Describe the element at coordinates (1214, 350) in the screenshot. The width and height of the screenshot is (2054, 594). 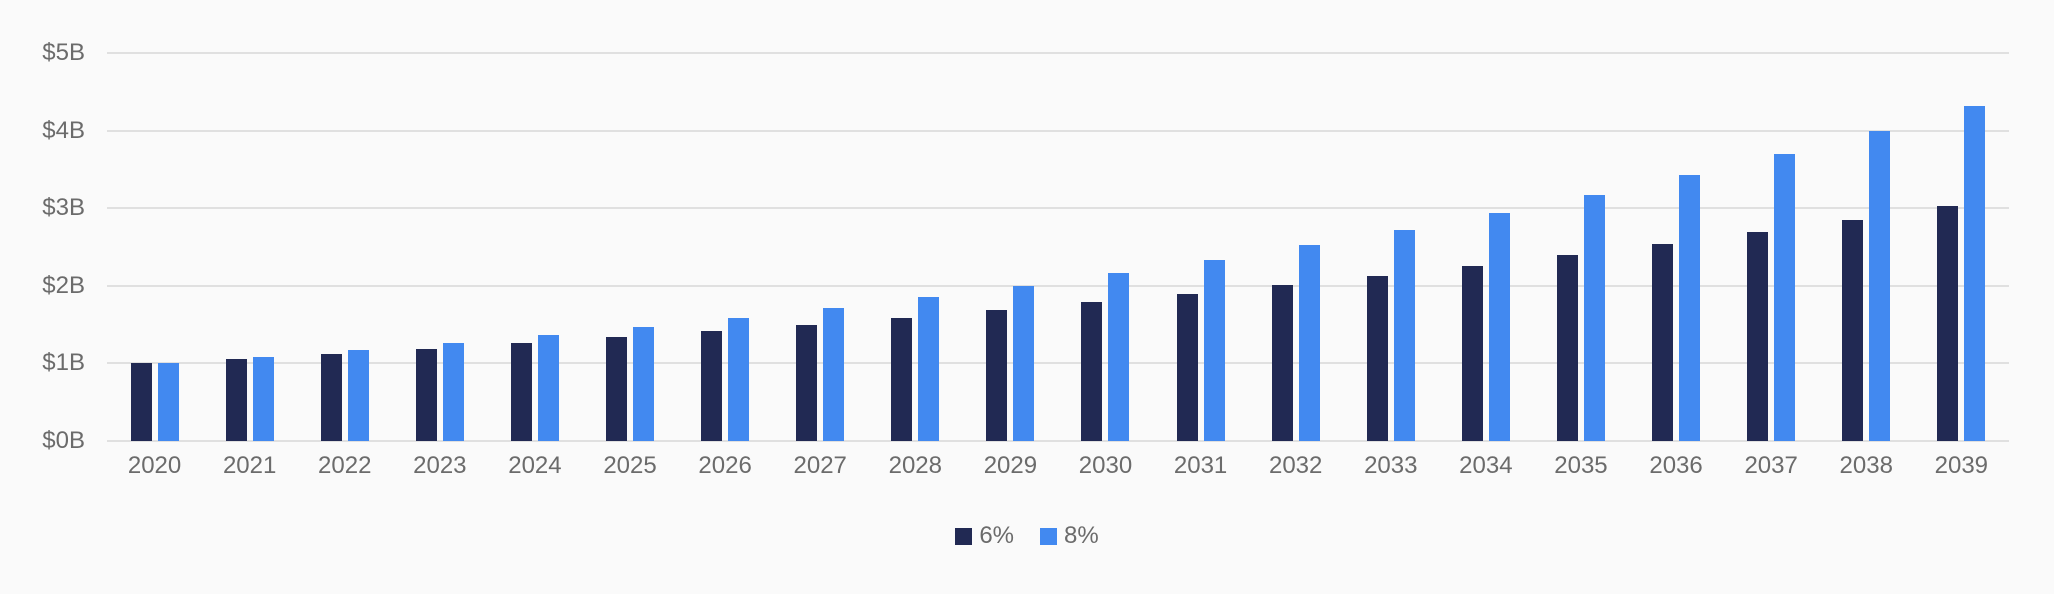
I see `bar-8pct-2031` at that location.